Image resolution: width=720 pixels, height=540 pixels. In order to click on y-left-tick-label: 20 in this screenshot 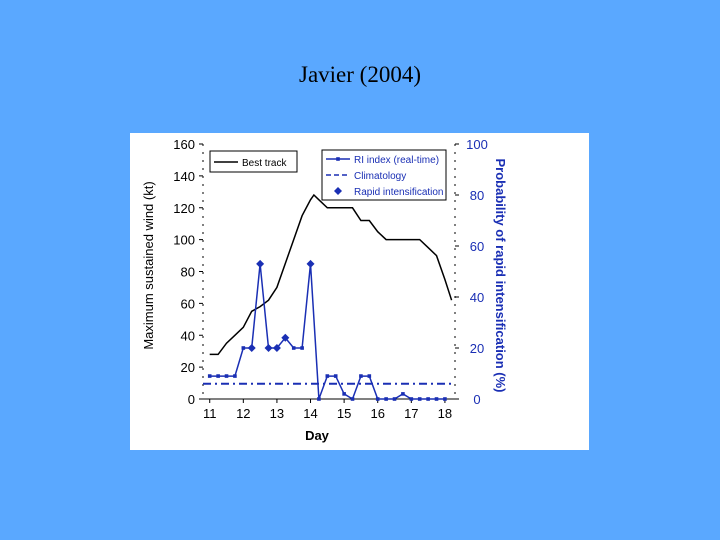, I will do `click(188, 367)`.